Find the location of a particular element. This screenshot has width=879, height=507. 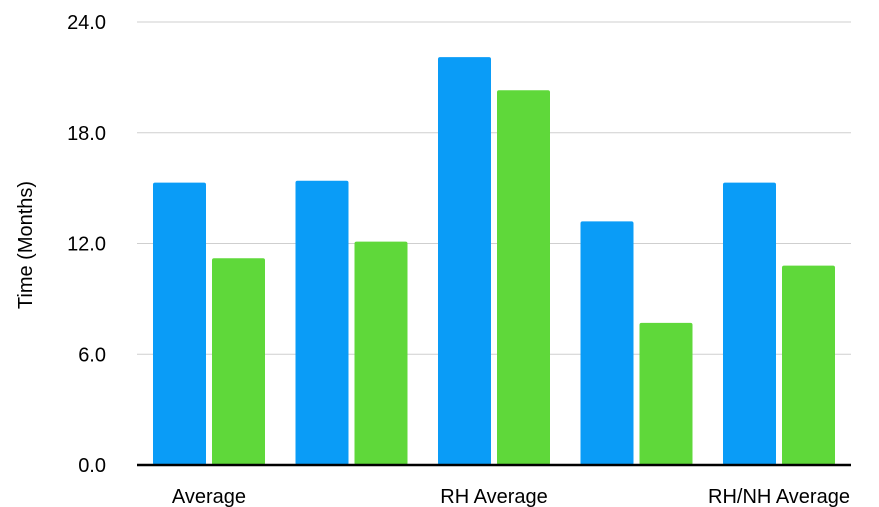

x-tick-label: Average is located at coordinates (209, 496).